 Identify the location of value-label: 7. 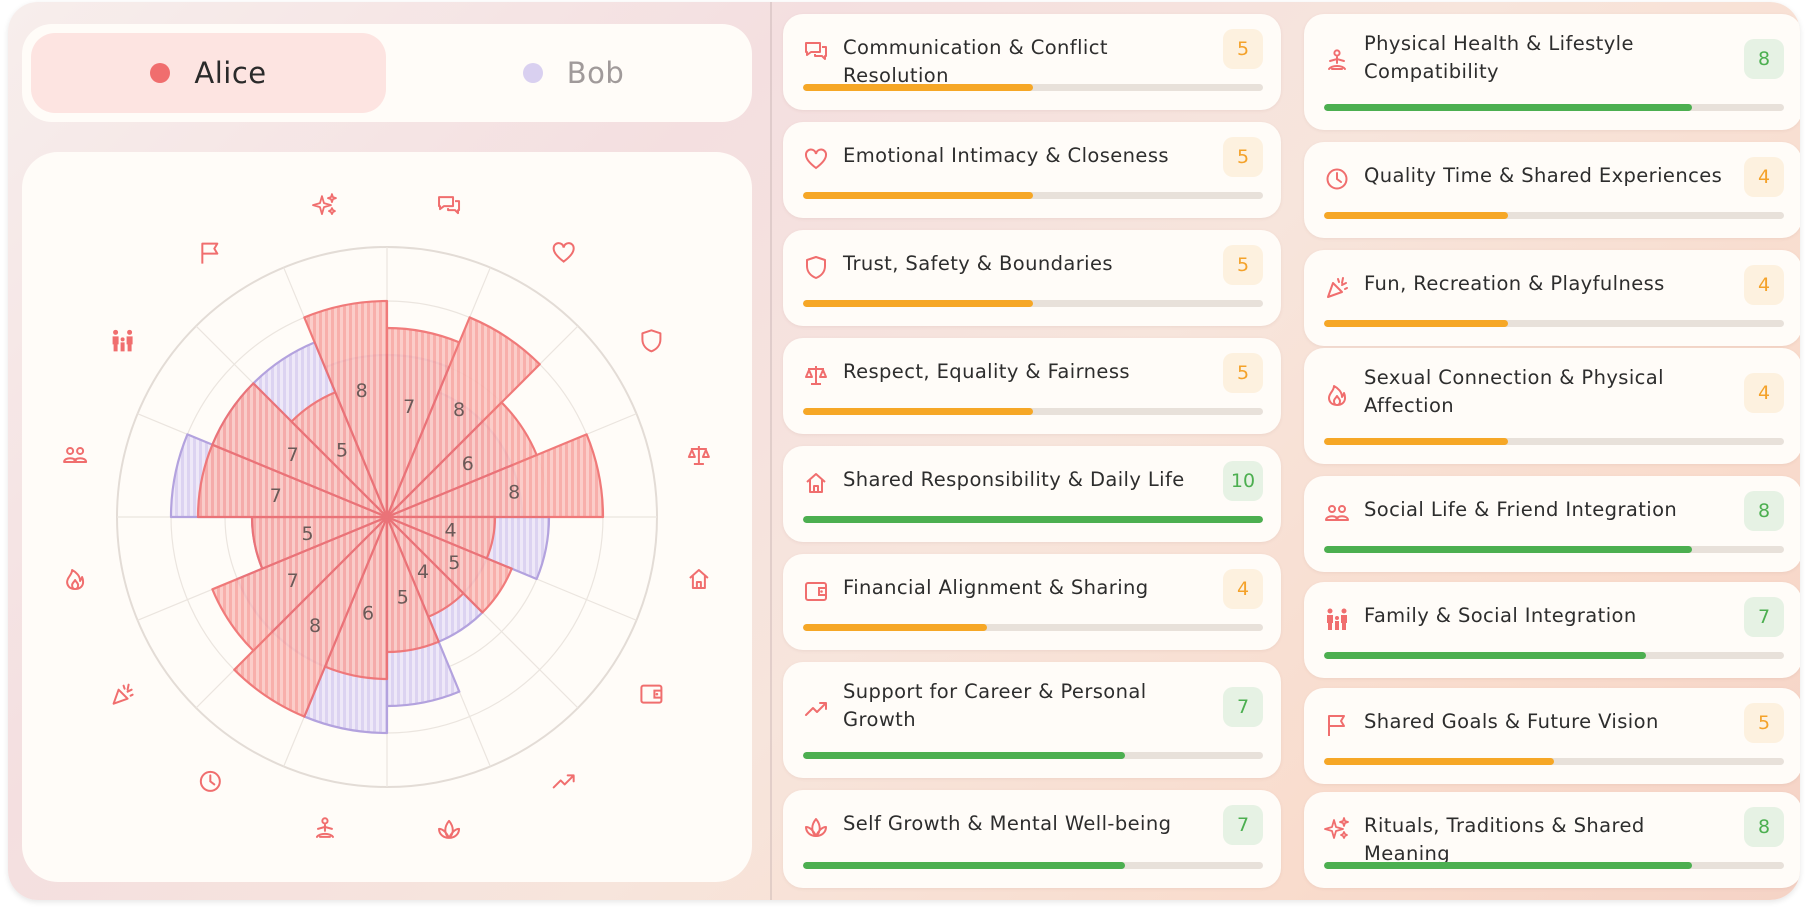
(276, 496).